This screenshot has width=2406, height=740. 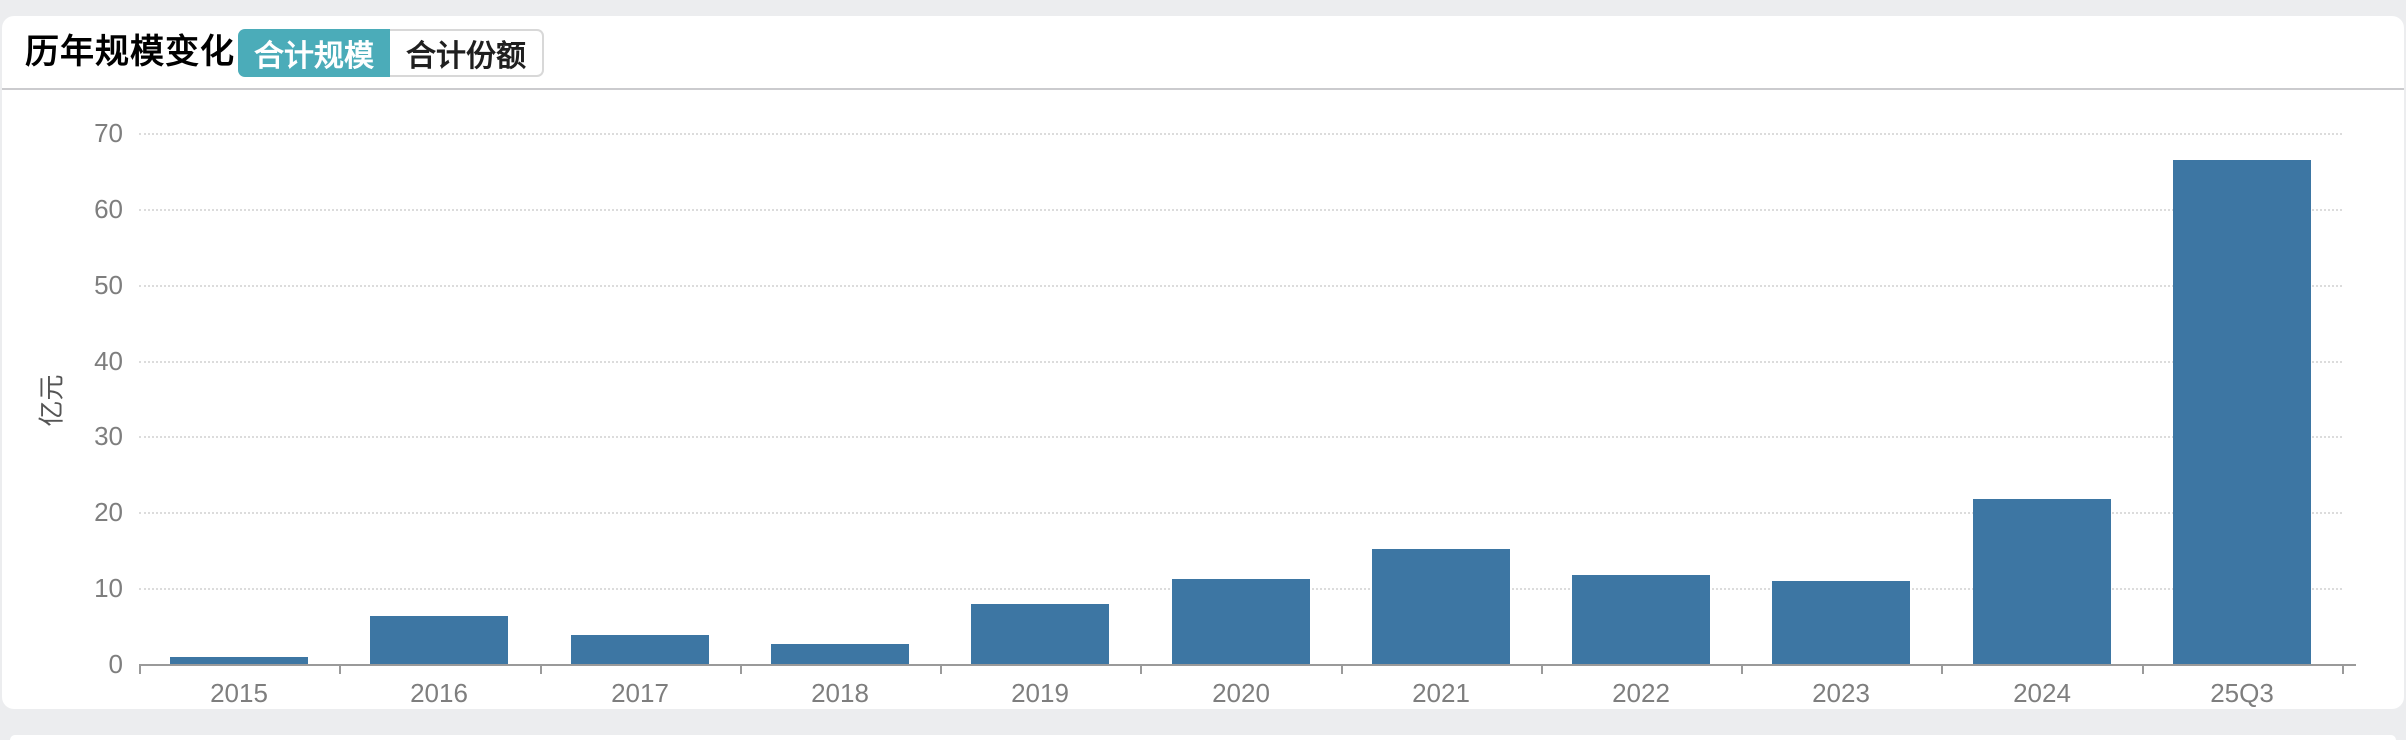 What do you see at coordinates (840, 654) in the screenshot?
I see `bar-2018` at bounding box center [840, 654].